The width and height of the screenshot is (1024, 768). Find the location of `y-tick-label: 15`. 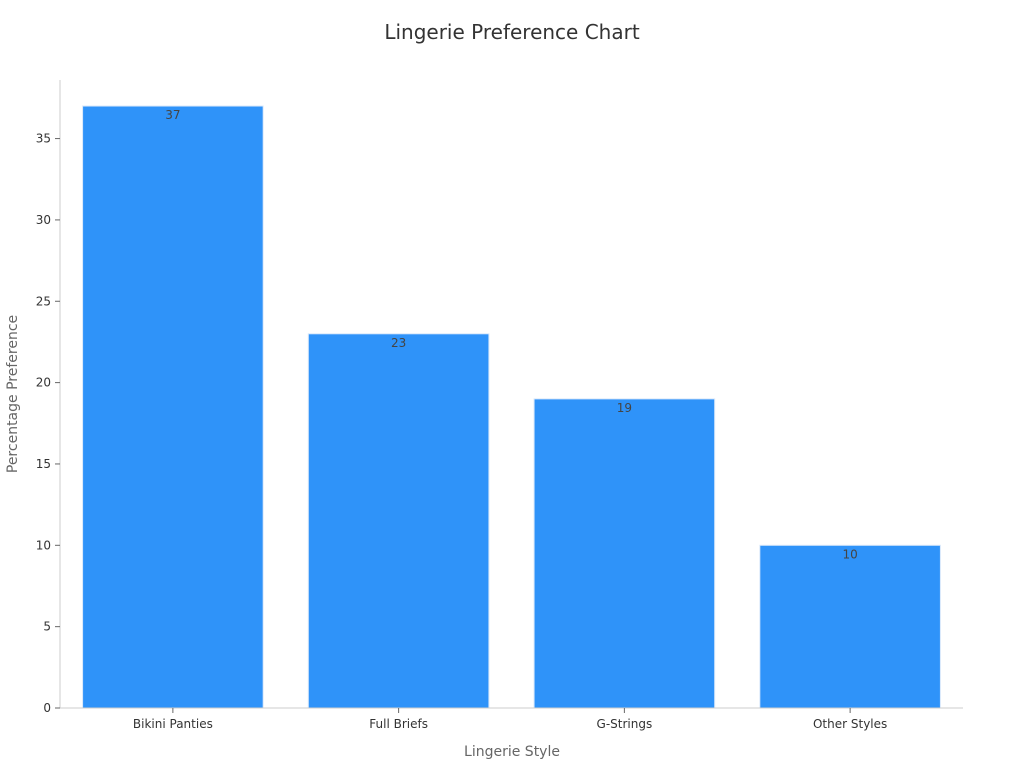

y-tick-label: 15 is located at coordinates (43, 464).